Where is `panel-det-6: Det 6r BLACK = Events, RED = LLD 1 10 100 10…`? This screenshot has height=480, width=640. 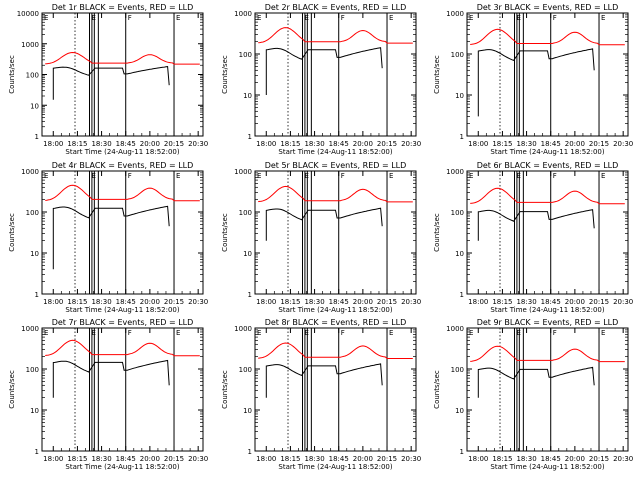 panel-det-6: Det 6r BLACK = Events, RED = LLD 1 10 100 10… is located at coordinates (533, 237).